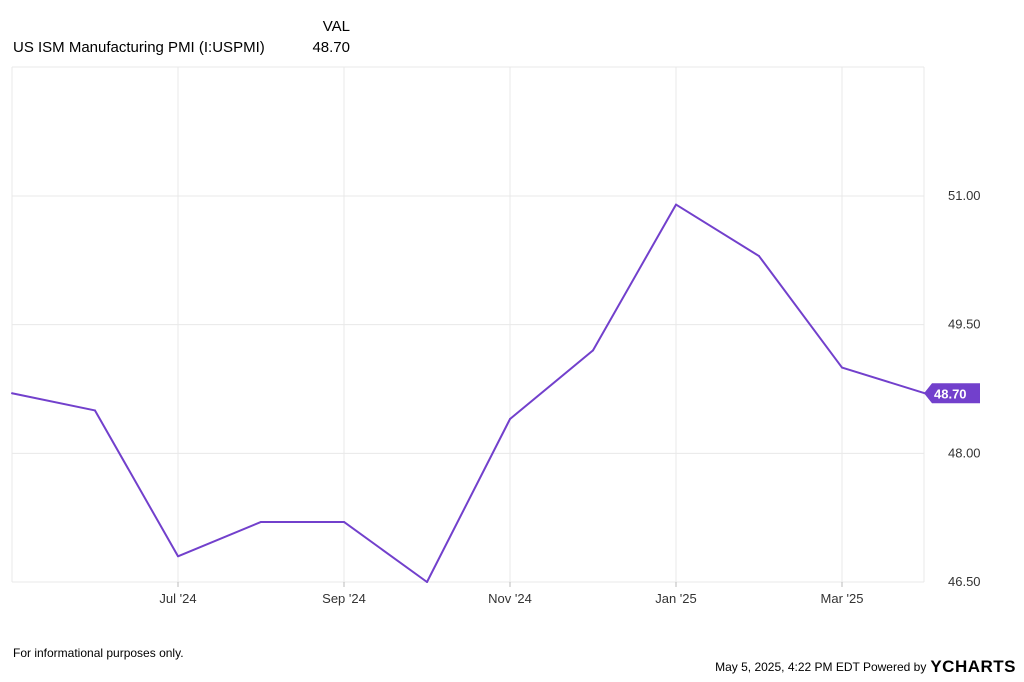 This screenshot has width=1024, height=682. I want to click on last-value-label: 48.70, so click(950, 393).